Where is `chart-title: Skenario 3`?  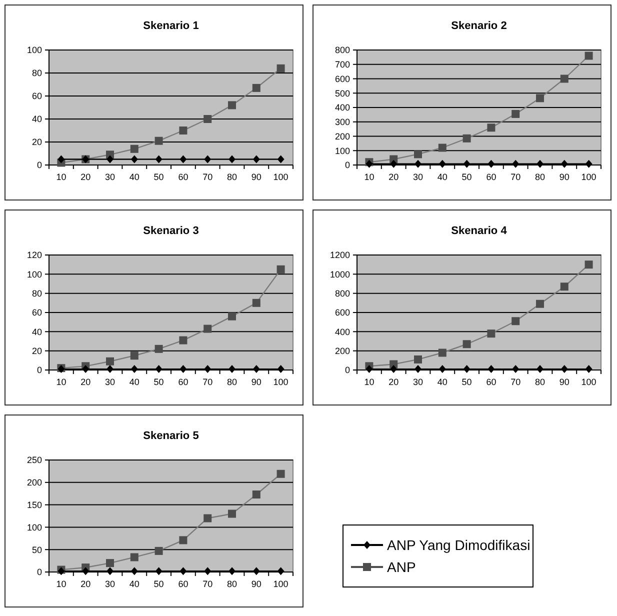
chart-title: Skenario 3 is located at coordinates (171, 231).